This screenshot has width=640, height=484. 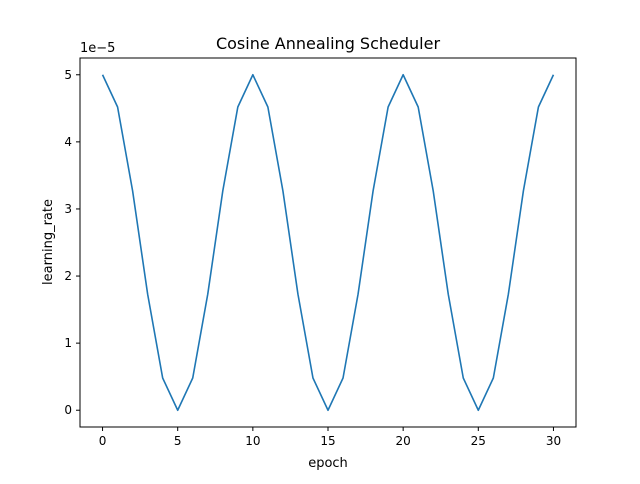 What do you see at coordinates (553, 441) in the screenshot?
I see `x-tick-label: 30` at bounding box center [553, 441].